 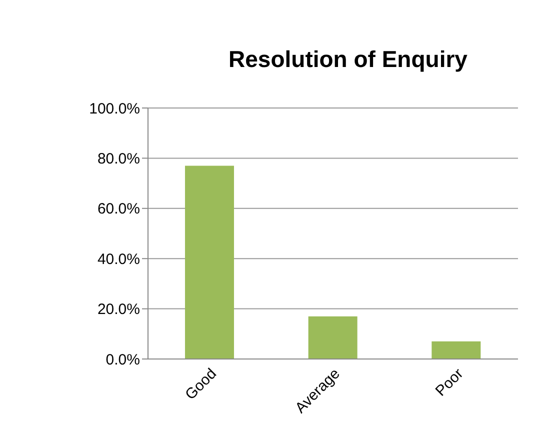 I want to click on y-tick-label: 20.0%, so click(x=118, y=309).